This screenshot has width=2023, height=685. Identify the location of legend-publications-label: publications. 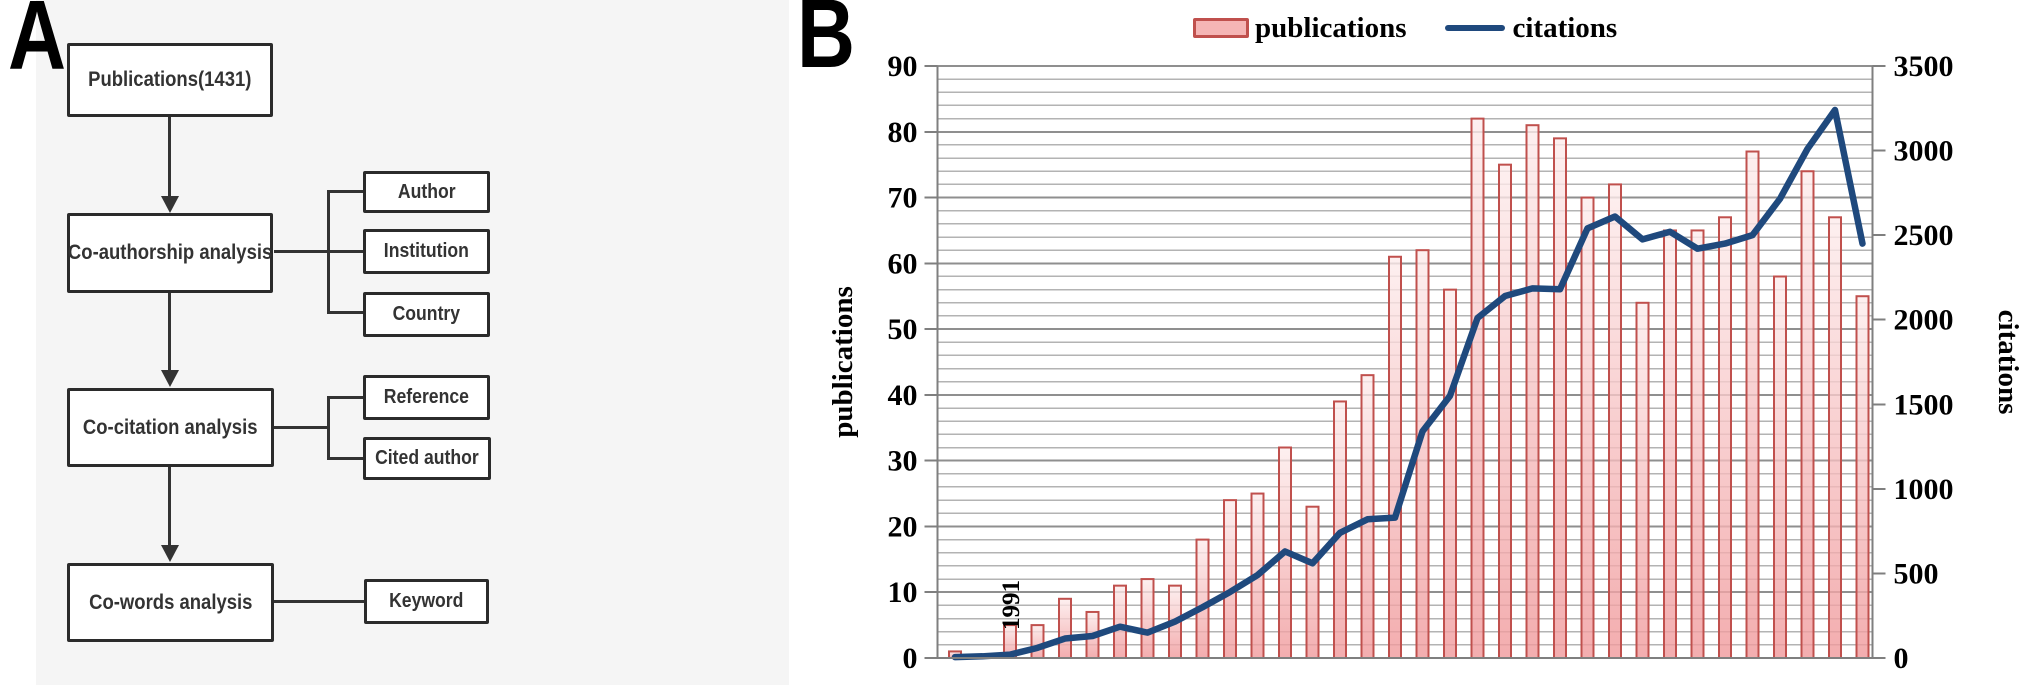
(1331, 27).